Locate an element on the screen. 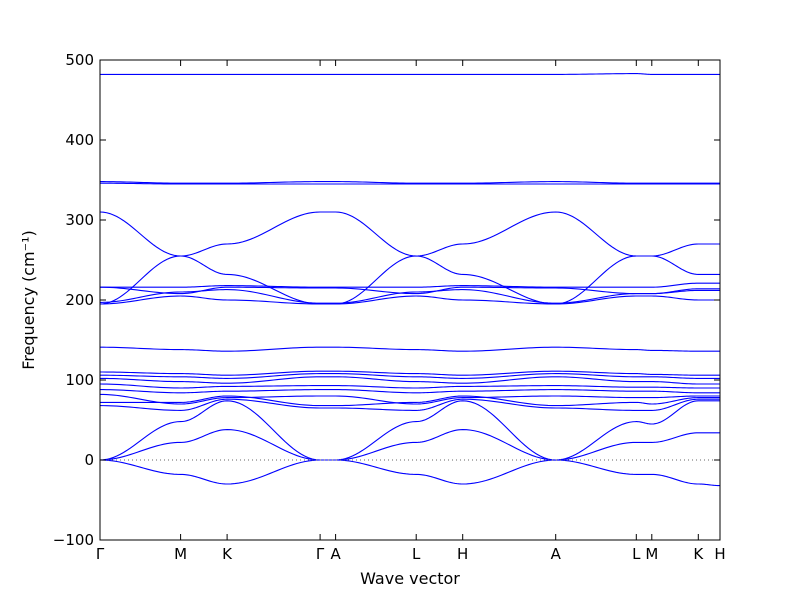  y-tick-label: 500 is located at coordinates (79, 60).